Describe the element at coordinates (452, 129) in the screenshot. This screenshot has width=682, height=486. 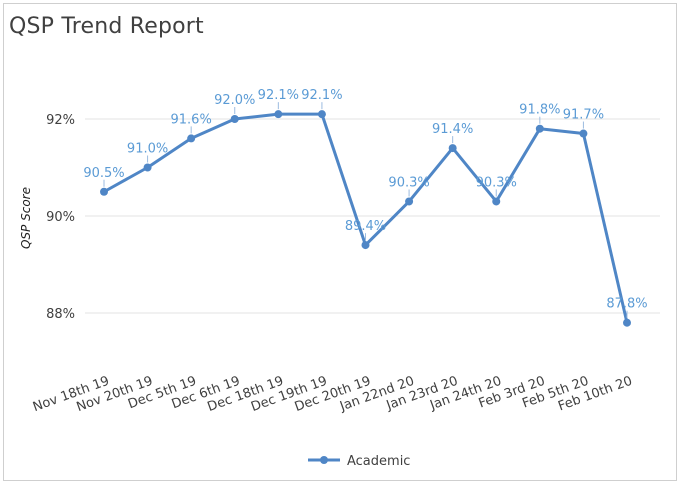
I see `data-label: 91.4%` at that location.